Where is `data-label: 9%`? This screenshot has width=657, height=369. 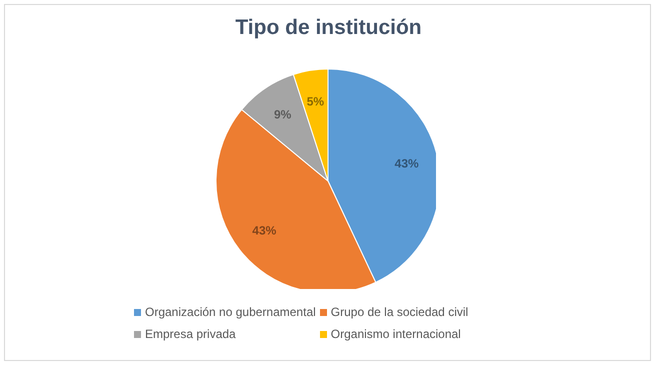
data-label: 9% is located at coordinates (283, 114).